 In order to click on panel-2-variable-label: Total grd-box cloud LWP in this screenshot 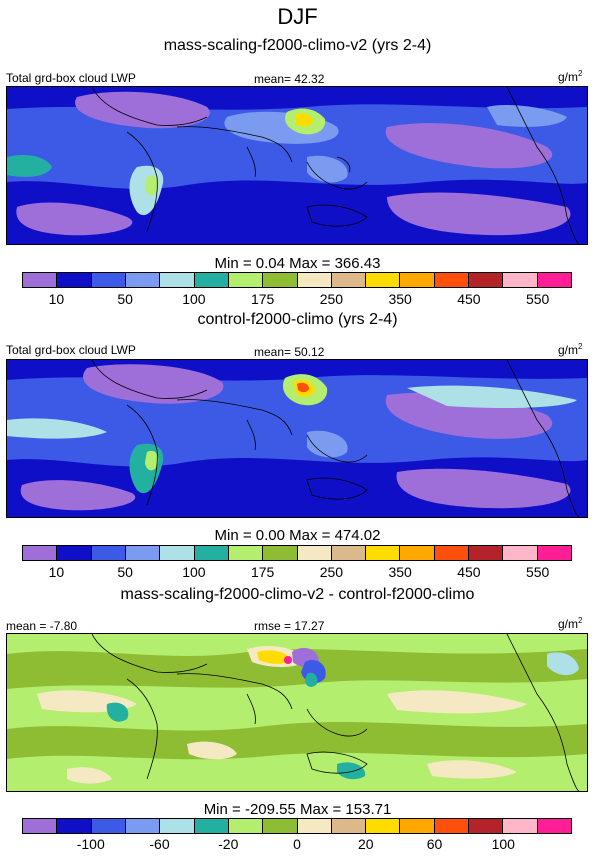, I will do `click(71, 350)`.